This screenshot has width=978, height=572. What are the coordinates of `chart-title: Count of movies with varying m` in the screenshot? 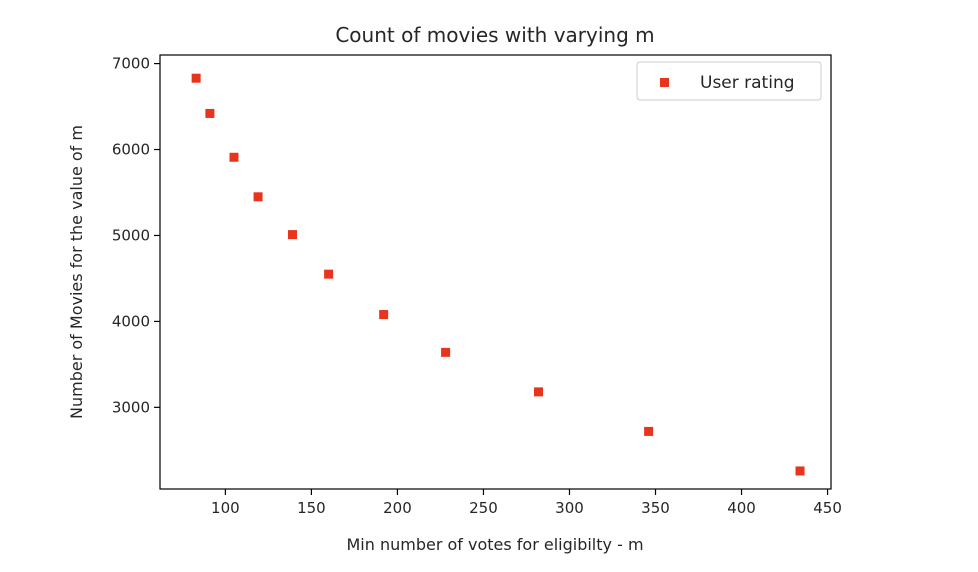 It's located at (494, 35).